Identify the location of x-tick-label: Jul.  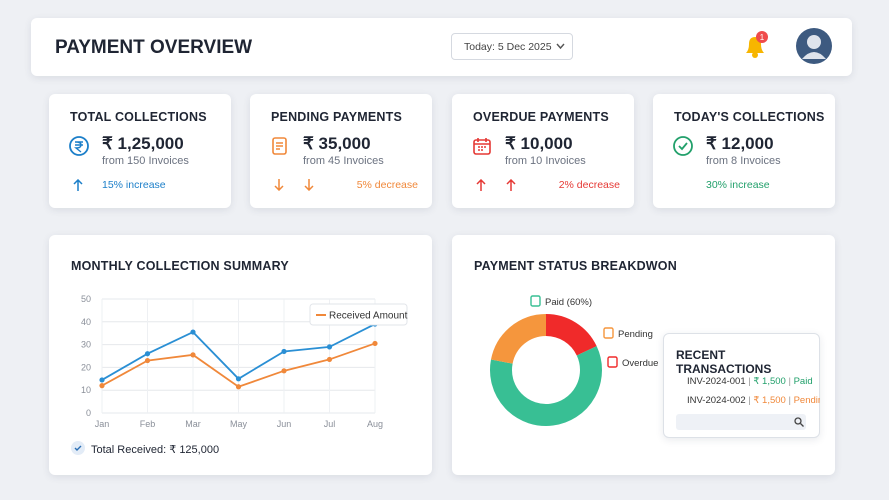
(330, 424).